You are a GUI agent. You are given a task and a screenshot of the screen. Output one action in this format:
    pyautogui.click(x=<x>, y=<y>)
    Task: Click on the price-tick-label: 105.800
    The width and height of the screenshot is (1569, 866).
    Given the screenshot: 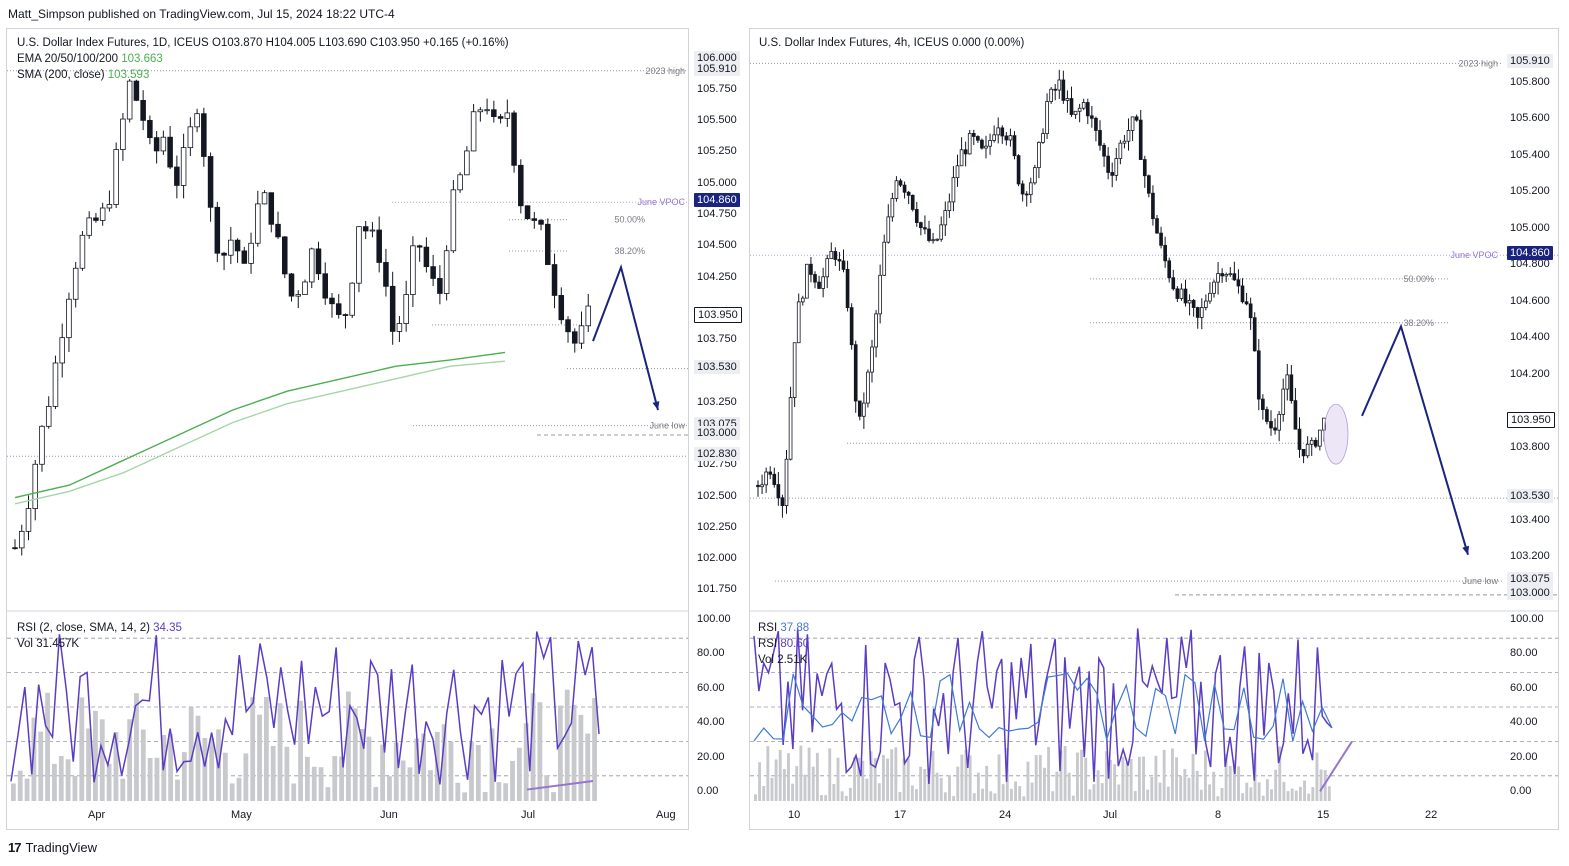 What is the action you would take?
    pyautogui.click(x=1530, y=81)
    